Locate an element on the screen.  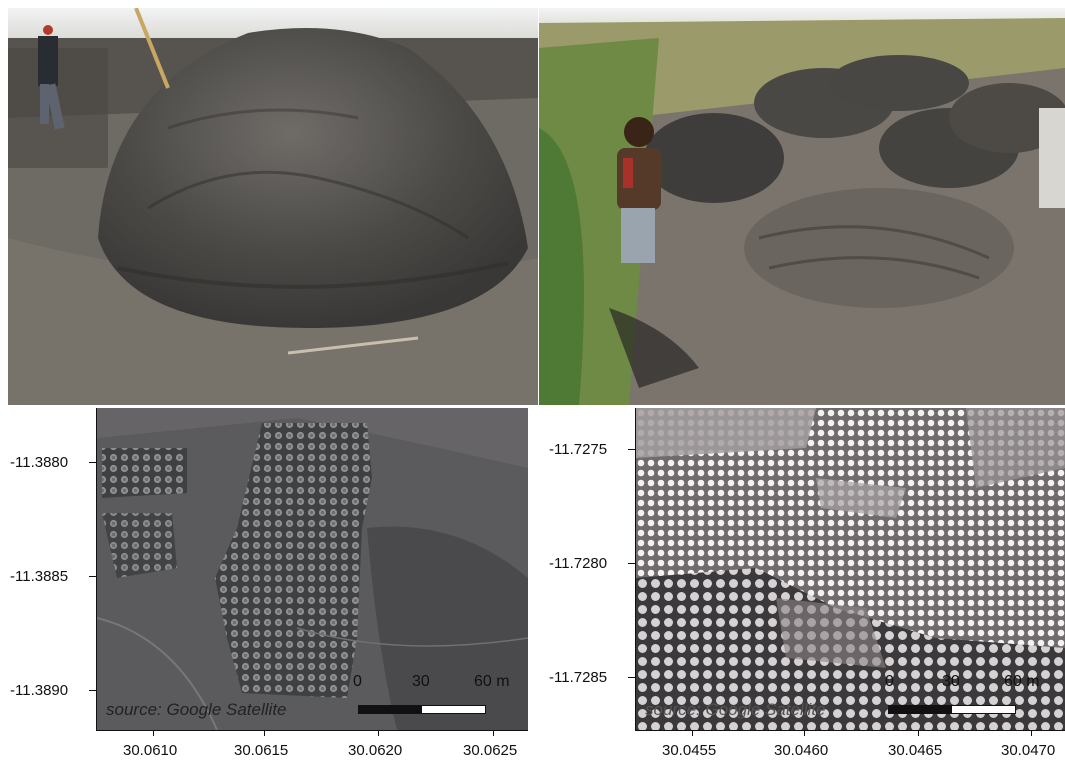
source-caption-right: source: Google Satellite is located at coordinates (735, 709).